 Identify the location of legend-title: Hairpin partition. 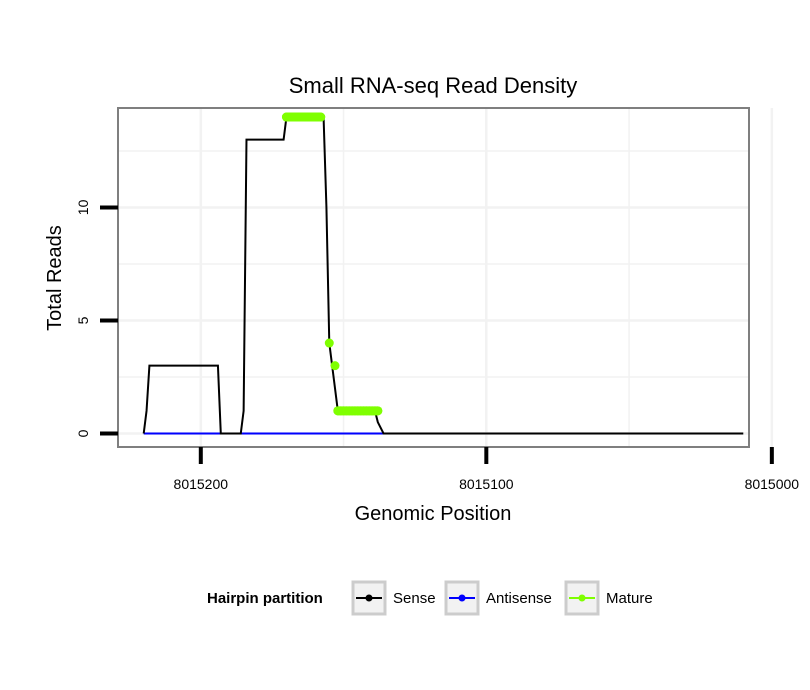
(265, 598).